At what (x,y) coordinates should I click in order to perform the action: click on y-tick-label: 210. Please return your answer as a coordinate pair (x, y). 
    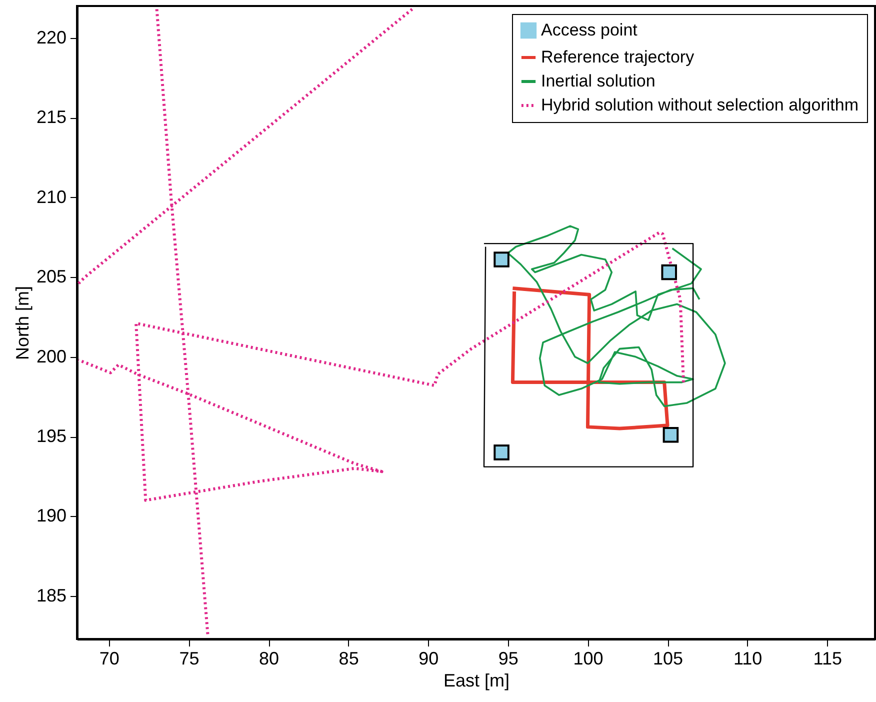
    Looking at the image, I should click on (51, 196).